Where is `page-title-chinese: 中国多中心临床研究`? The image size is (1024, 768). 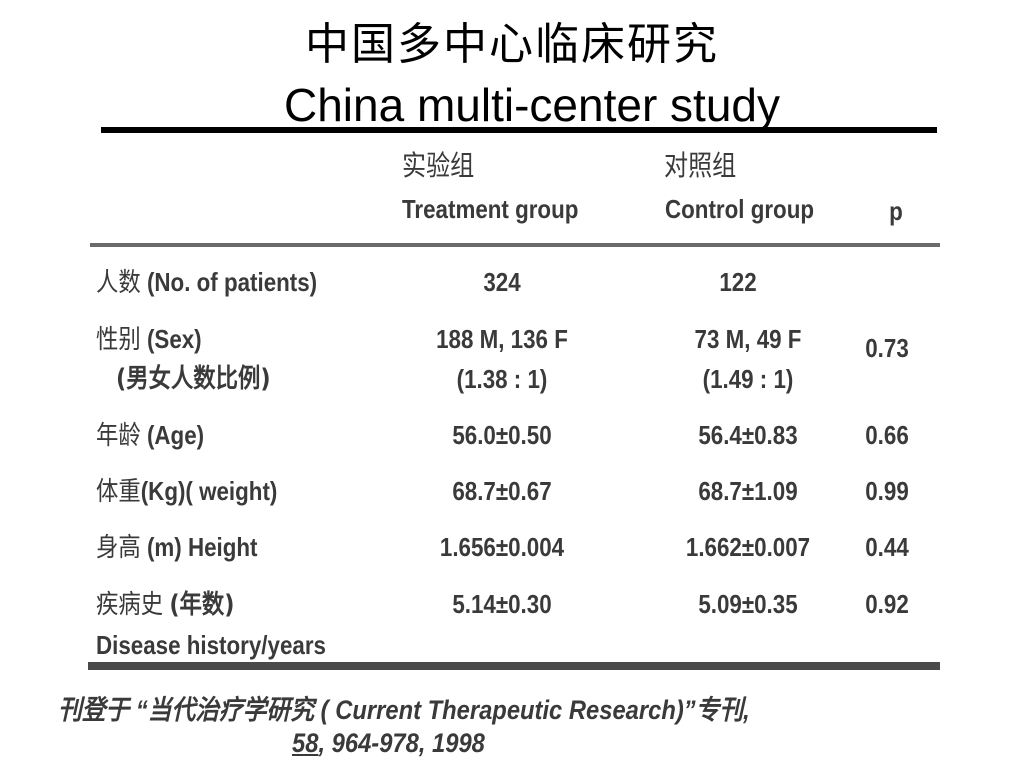 page-title-chinese: 中国多中心临床研究 is located at coordinates (512, 44).